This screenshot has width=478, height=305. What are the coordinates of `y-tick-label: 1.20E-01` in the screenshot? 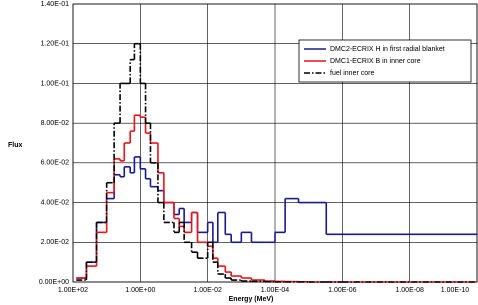 It's located at (55, 44).